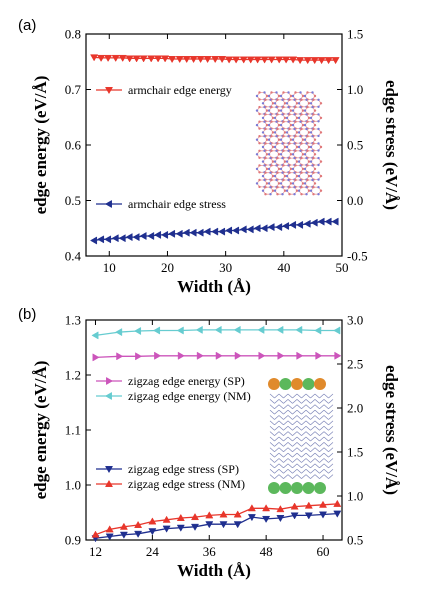  What do you see at coordinates (357, 256) in the screenshot?
I see `y-tick-label-right: -0.5` at bounding box center [357, 256].